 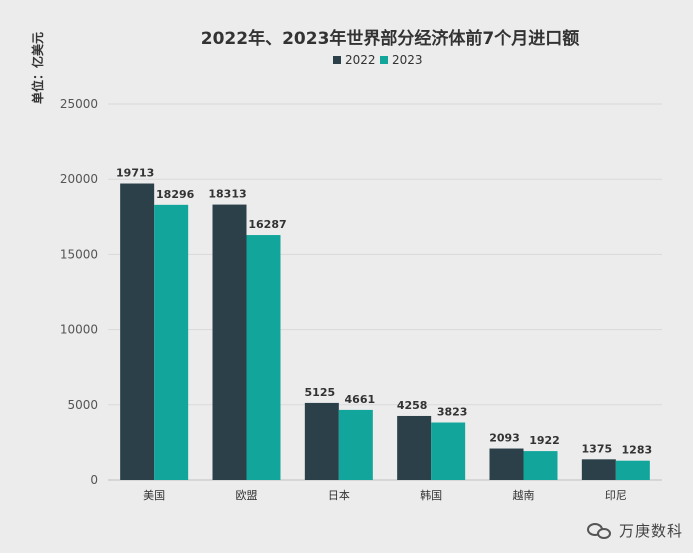 What do you see at coordinates (360, 399) in the screenshot?
I see `data-label-2023-2: 4661` at bounding box center [360, 399].